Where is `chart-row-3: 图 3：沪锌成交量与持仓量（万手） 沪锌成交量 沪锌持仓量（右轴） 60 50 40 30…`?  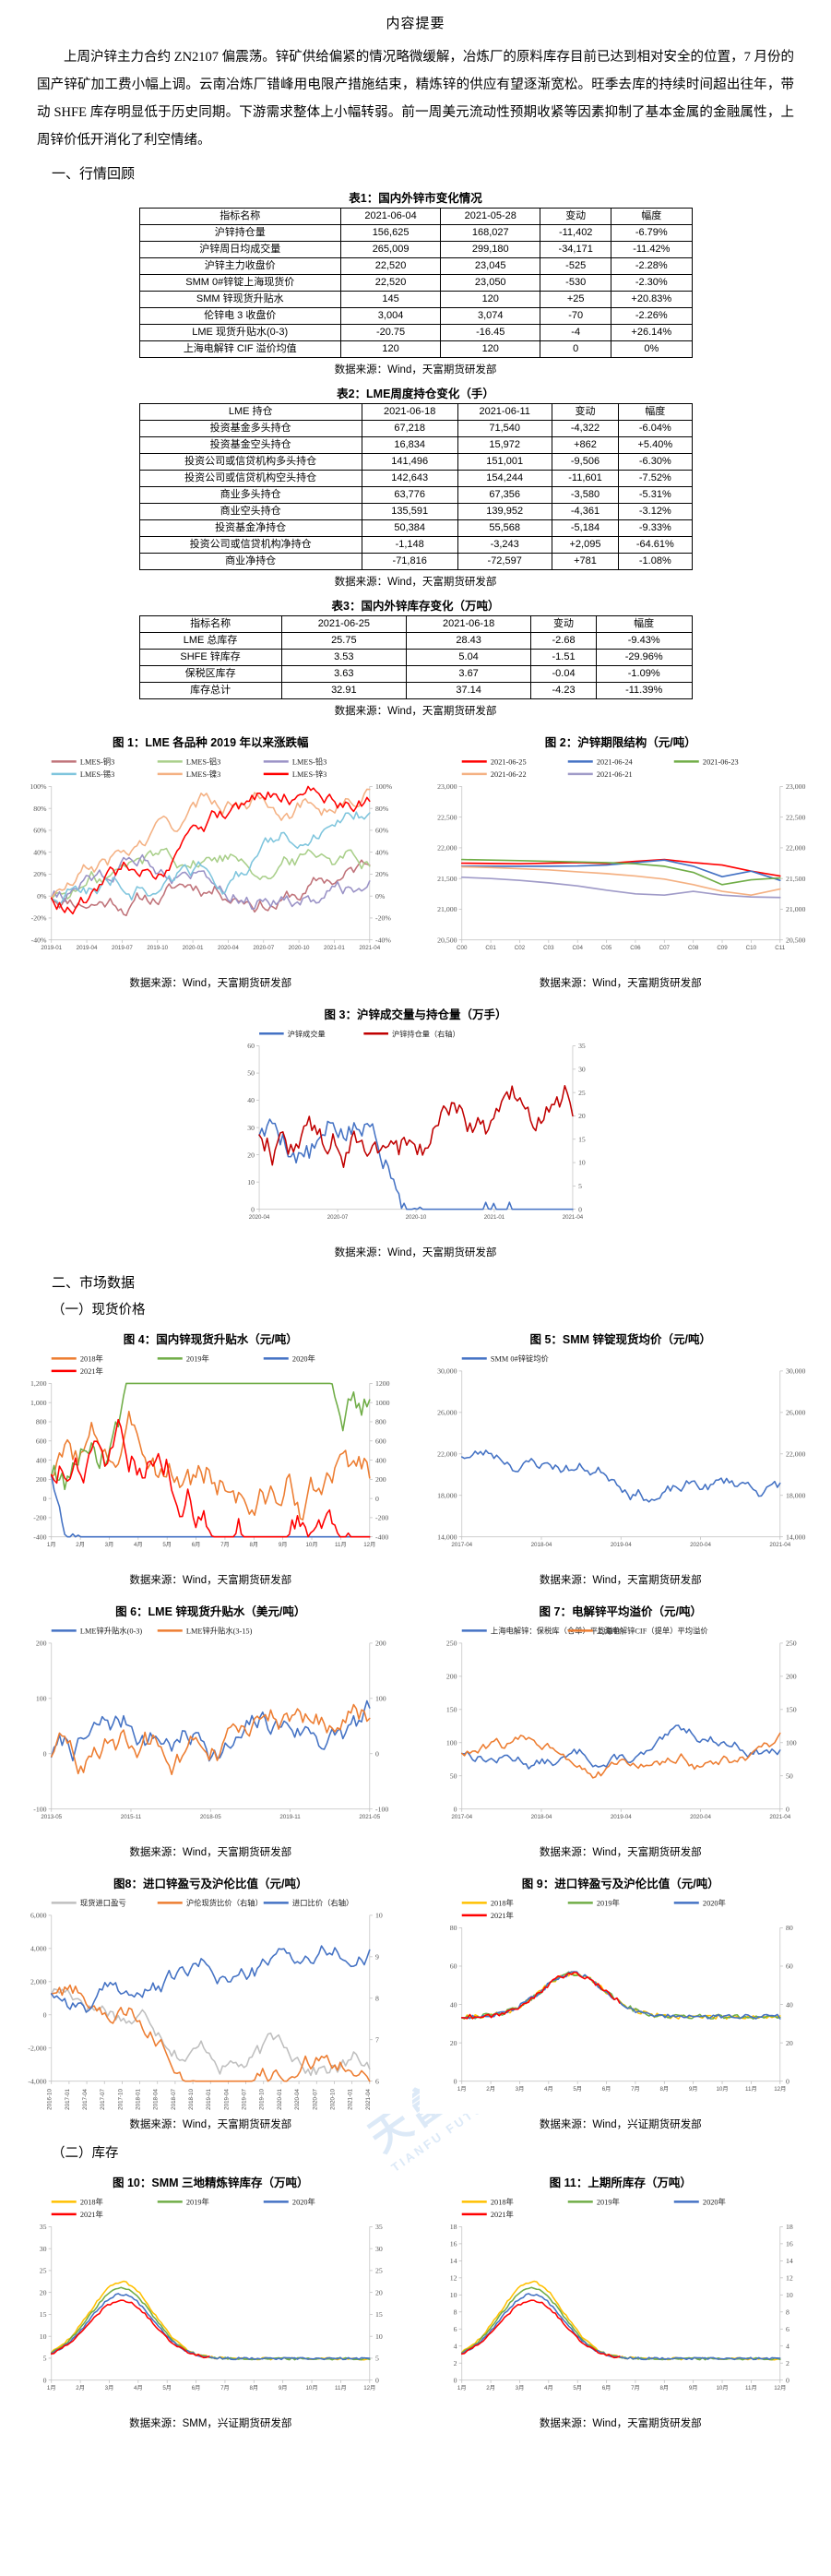
chart-row-3: 图 3：沪锌成交量与持仓量（万手） 沪锌成交量 沪锌持仓量（右轴） 60 50 40 30… is located at coordinates (415, 1129).